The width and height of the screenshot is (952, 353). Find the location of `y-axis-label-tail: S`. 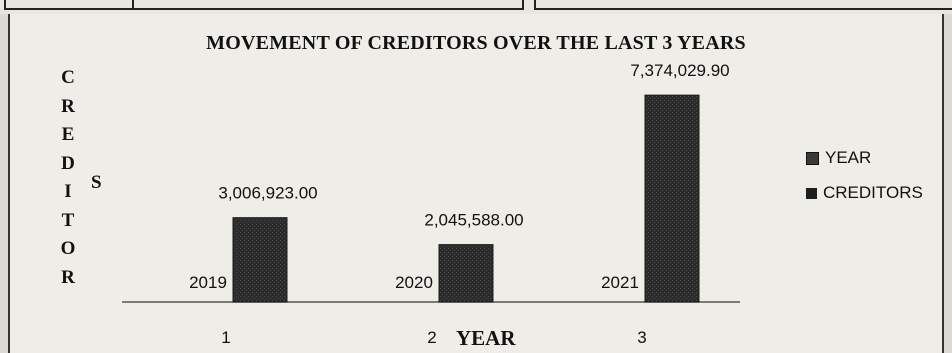

y-axis-label-tail: S is located at coordinates (96, 182).